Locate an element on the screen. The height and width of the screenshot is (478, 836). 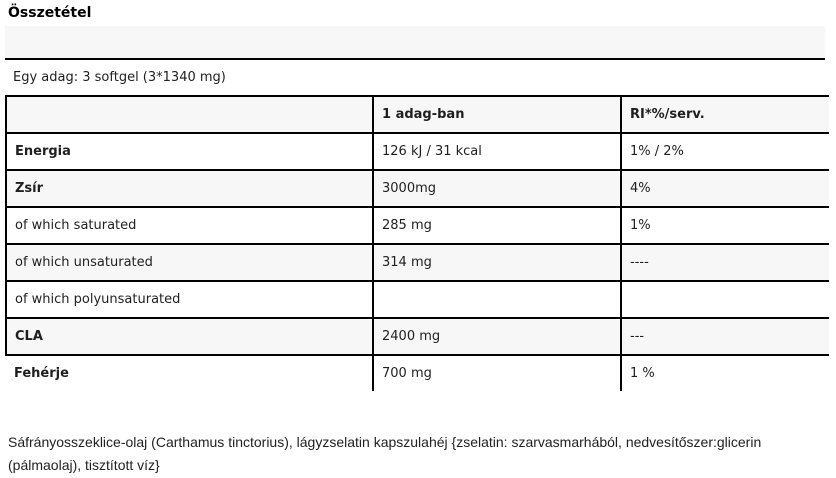
nutrient-value: 126 kJ / 31 kcal is located at coordinates (496, 151).